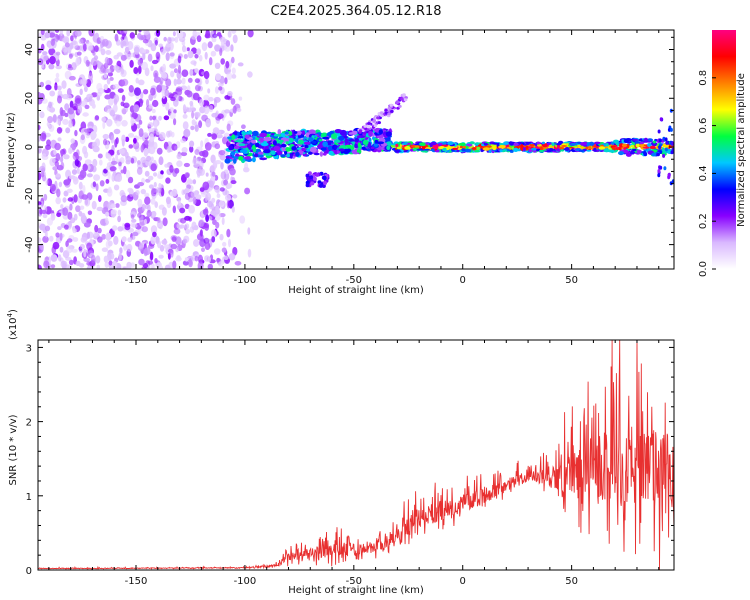 This screenshot has width=750, height=600. Describe the element at coordinates (29, 571) in the screenshot. I see `snr-ytick-label: 0` at that location.